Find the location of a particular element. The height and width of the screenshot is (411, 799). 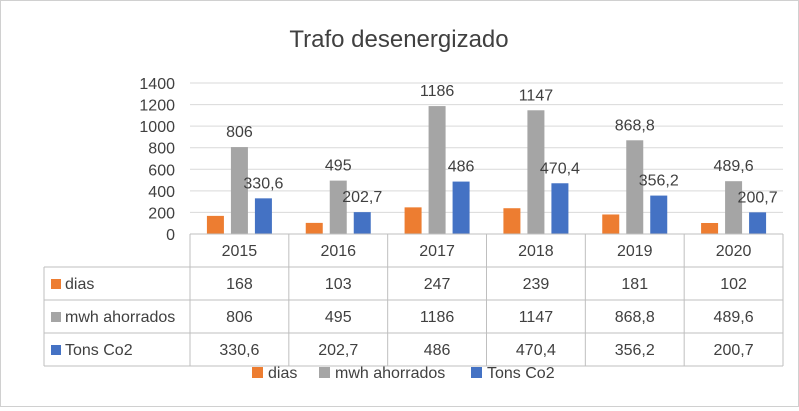

legend-entry: dias is located at coordinates (282, 373).